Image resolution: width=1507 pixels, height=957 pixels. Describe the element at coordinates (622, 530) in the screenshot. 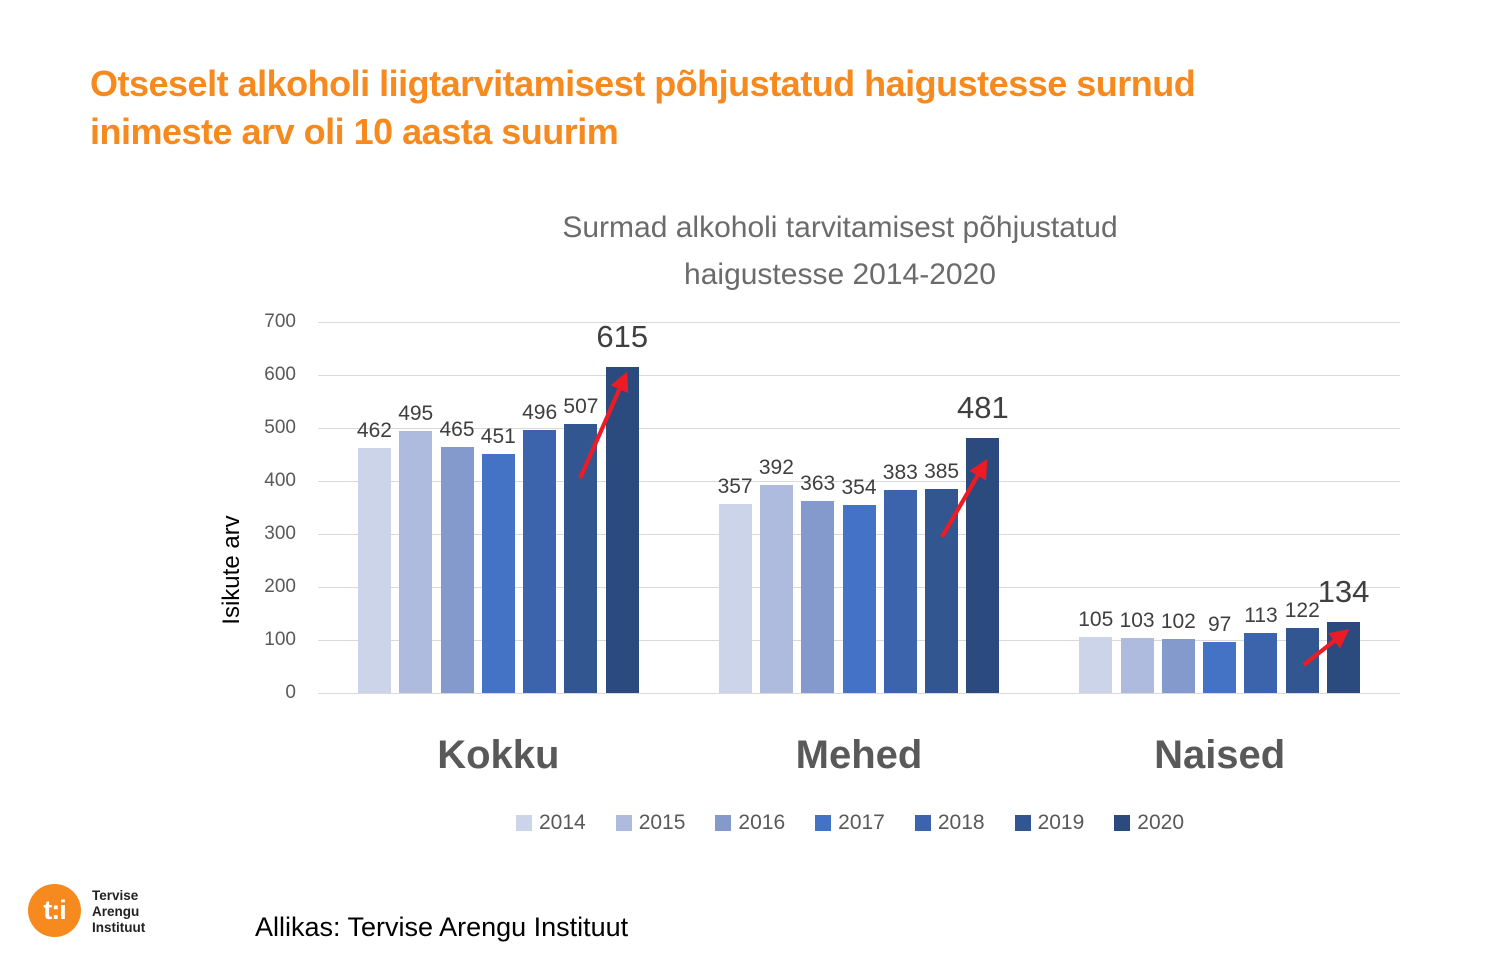

I see `bar-kokku-2020` at that location.